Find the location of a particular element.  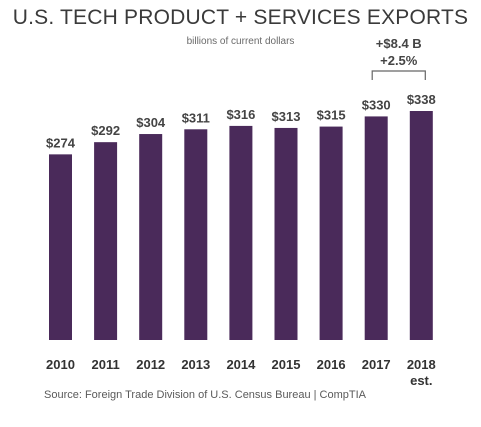

bar-2011 is located at coordinates (106, 241).